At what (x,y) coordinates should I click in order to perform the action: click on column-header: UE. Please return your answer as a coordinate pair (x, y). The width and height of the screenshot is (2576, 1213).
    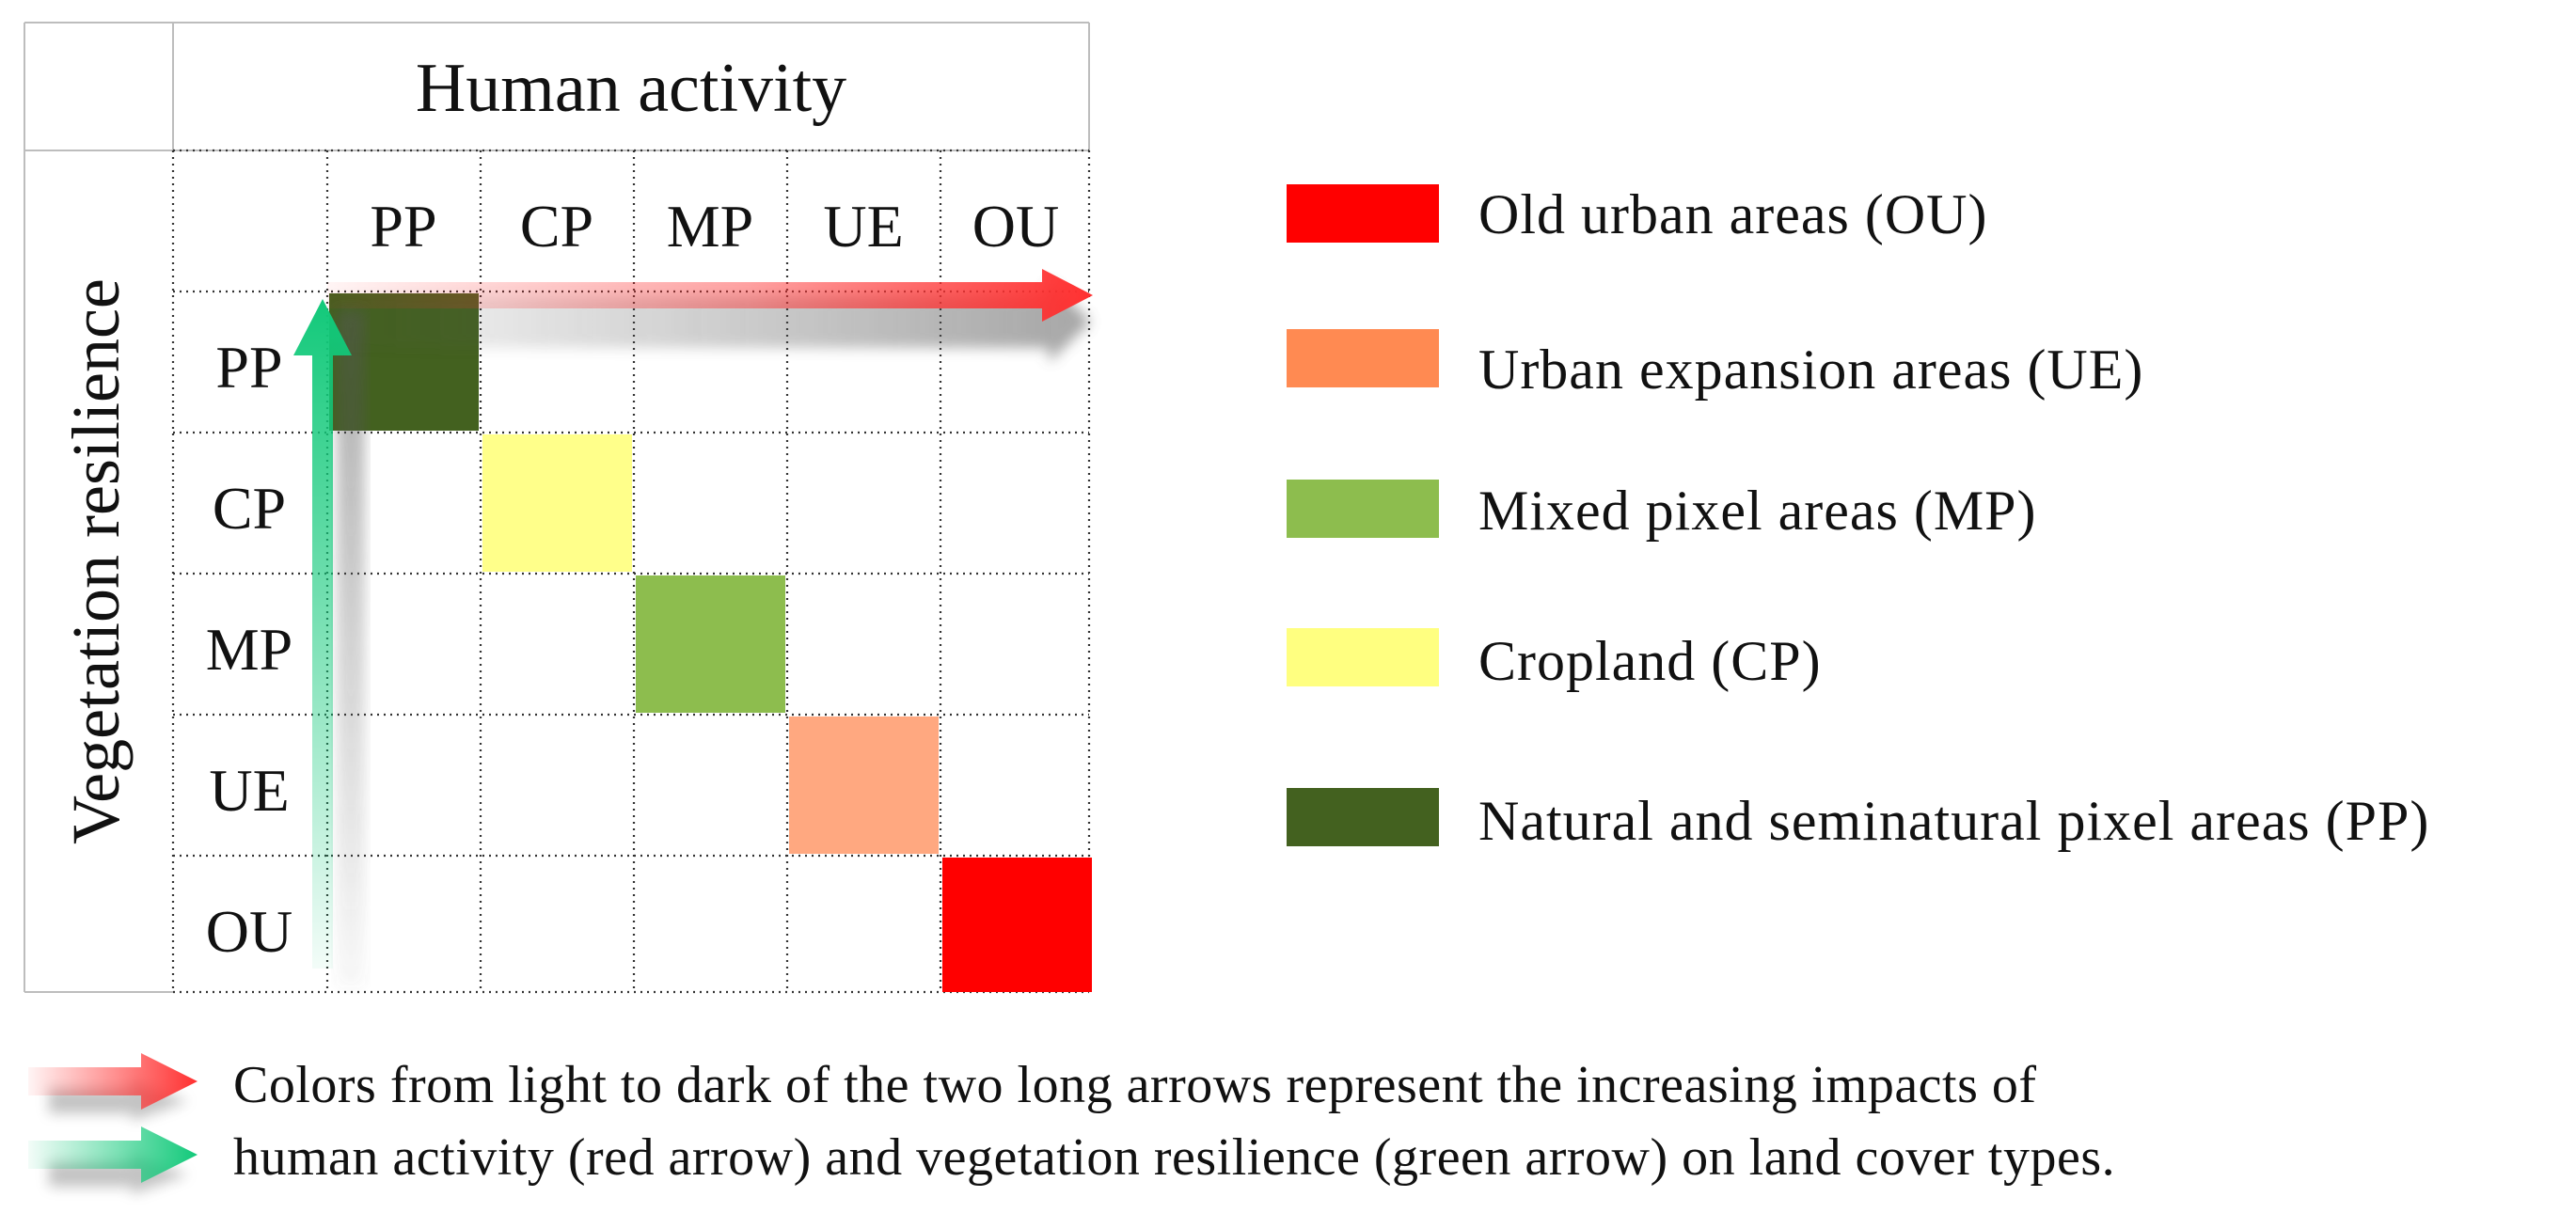
    Looking at the image, I should click on (863, 227).